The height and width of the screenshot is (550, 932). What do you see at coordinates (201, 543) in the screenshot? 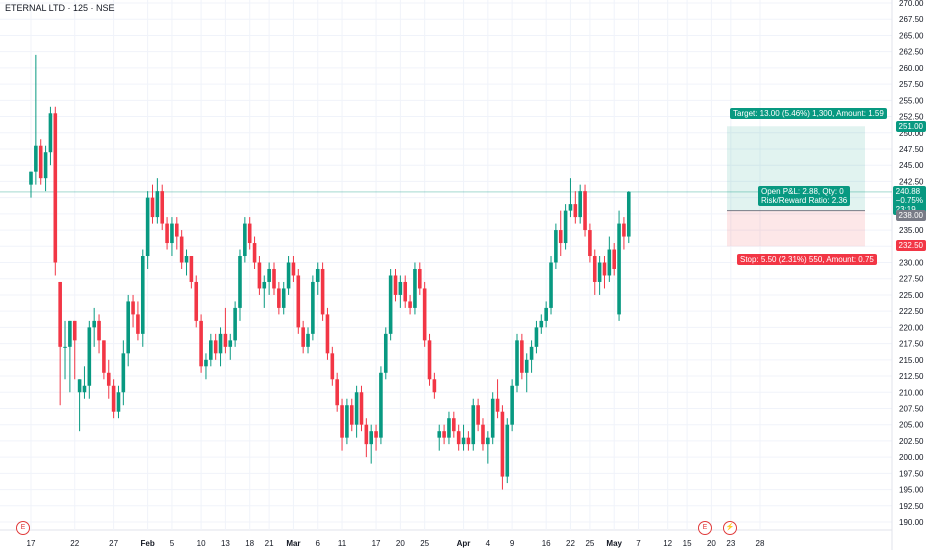
I see `x-tick-label: 10` at bounding box center [201, 543].